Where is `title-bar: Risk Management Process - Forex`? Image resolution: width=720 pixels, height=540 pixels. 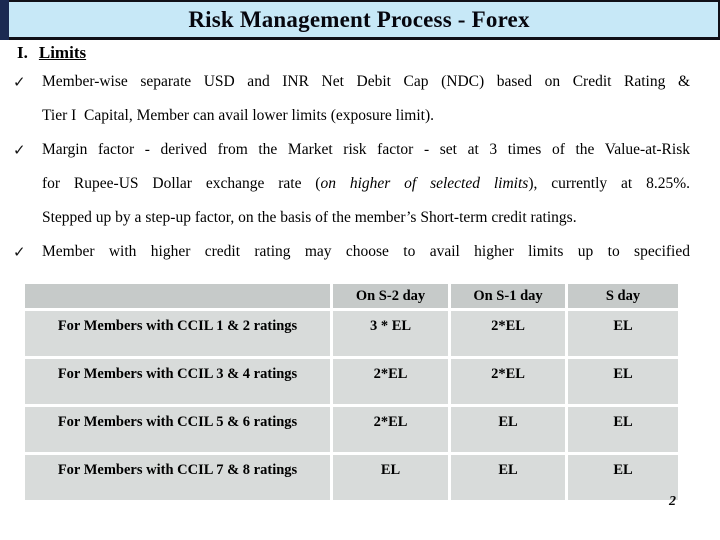
title-bar: Risk Management Process - Forex is located at coordinates (360, 20).